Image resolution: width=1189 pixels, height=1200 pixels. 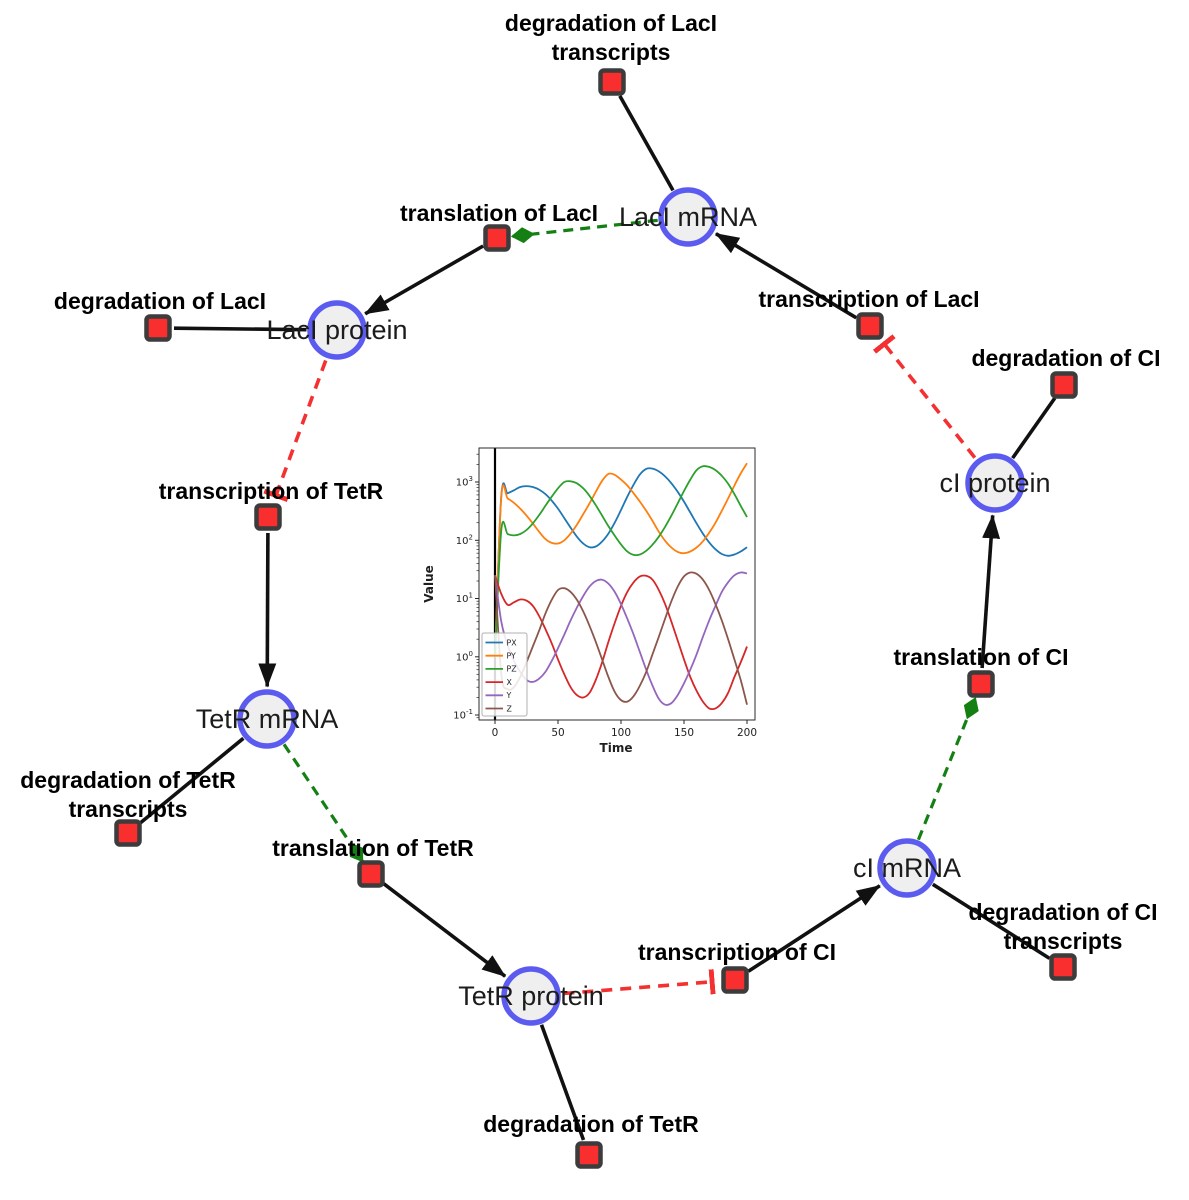 I want to click on x-axis-label: Time, so click(x=616, y=748).